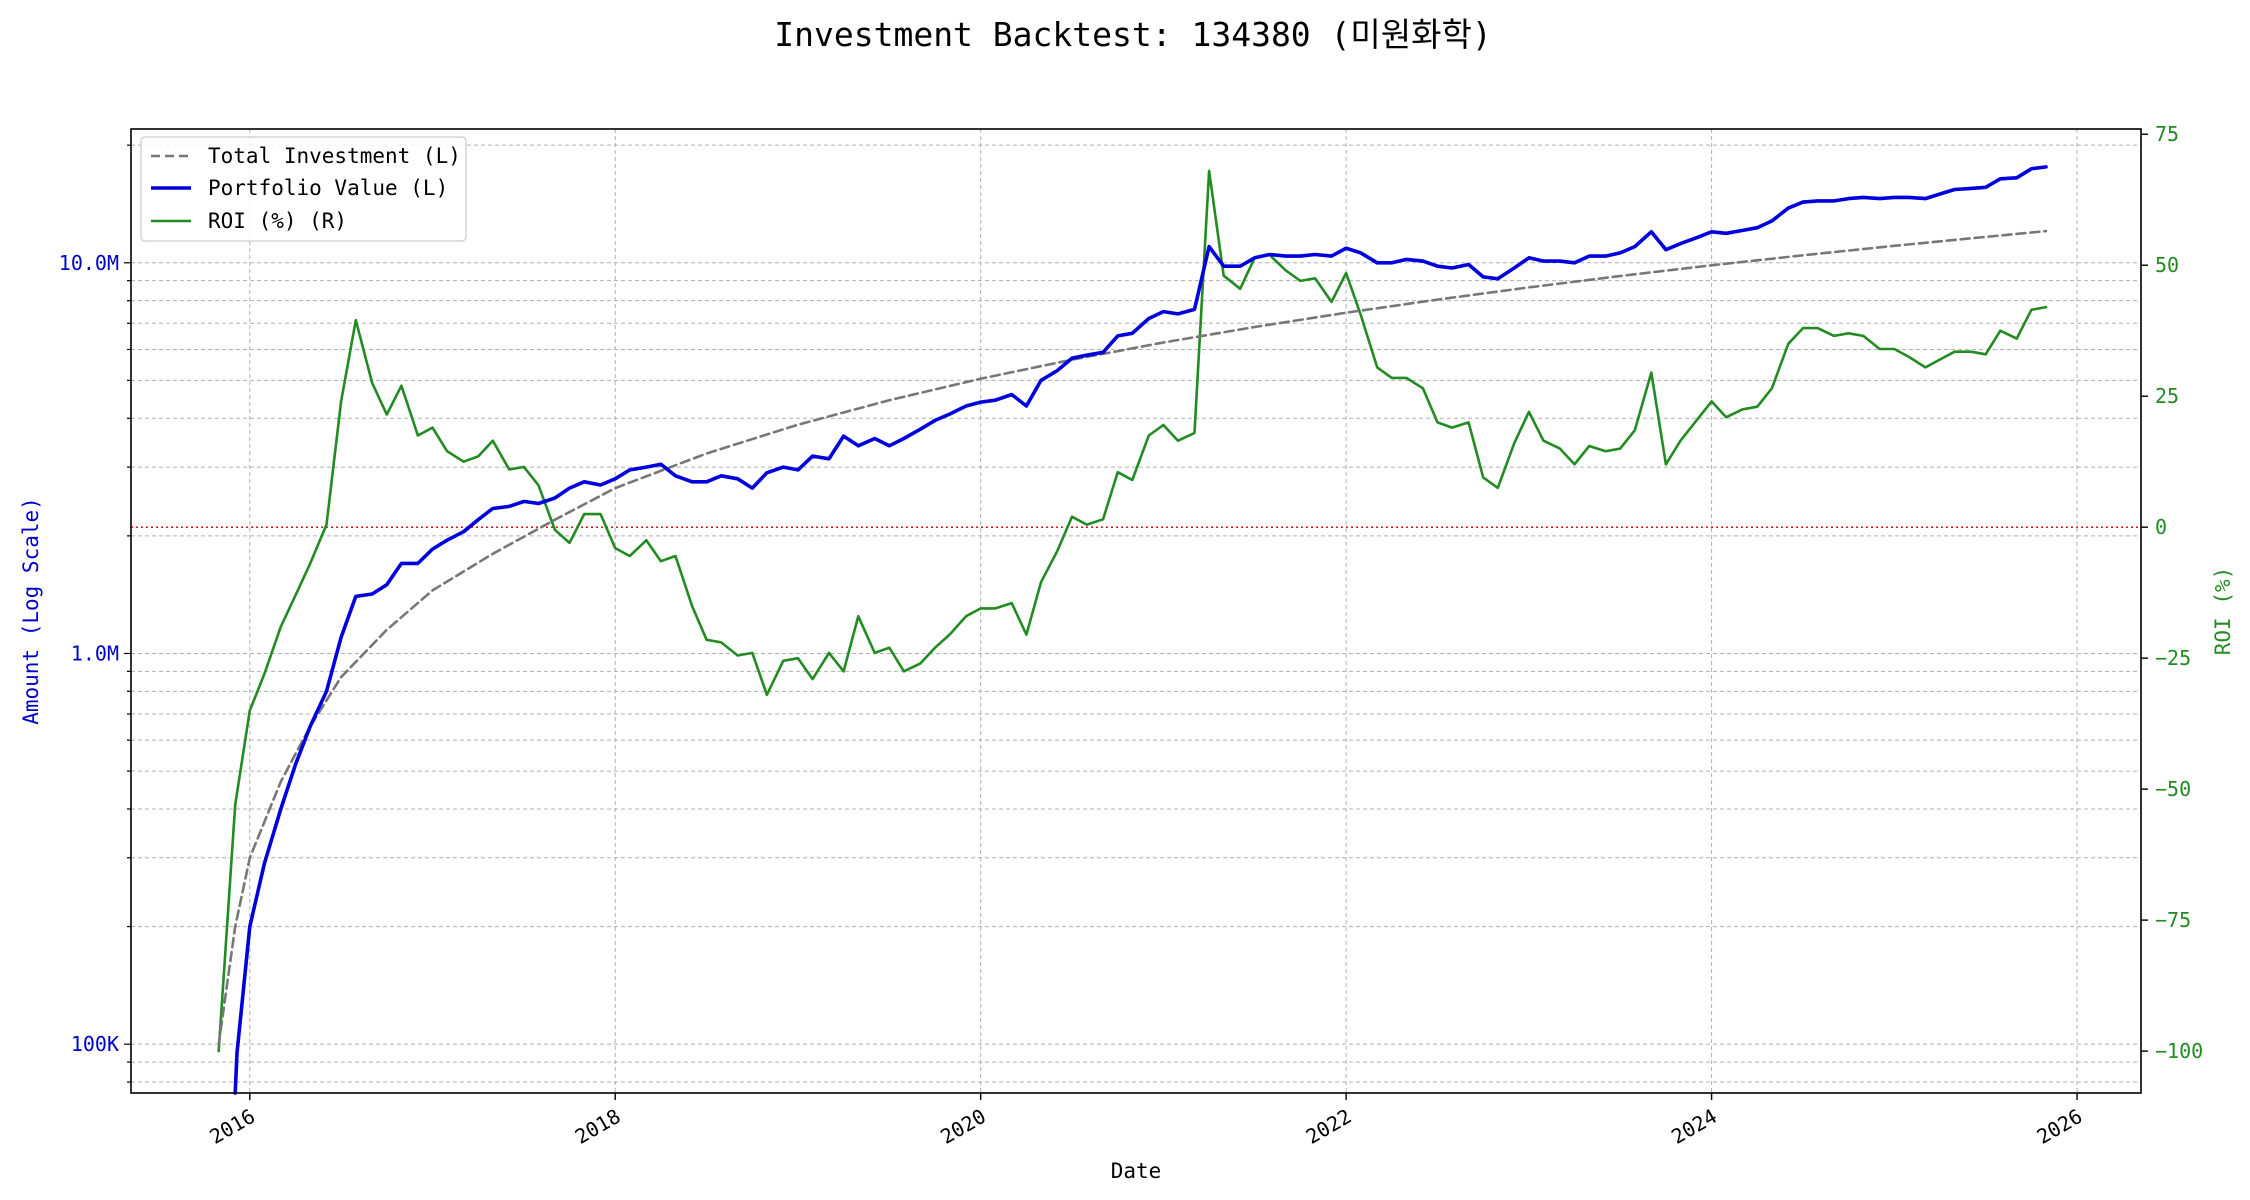  Describe the element at coordinates (1136, 1171) in the screenshot. I see `x-axis-label: Date` at that location.